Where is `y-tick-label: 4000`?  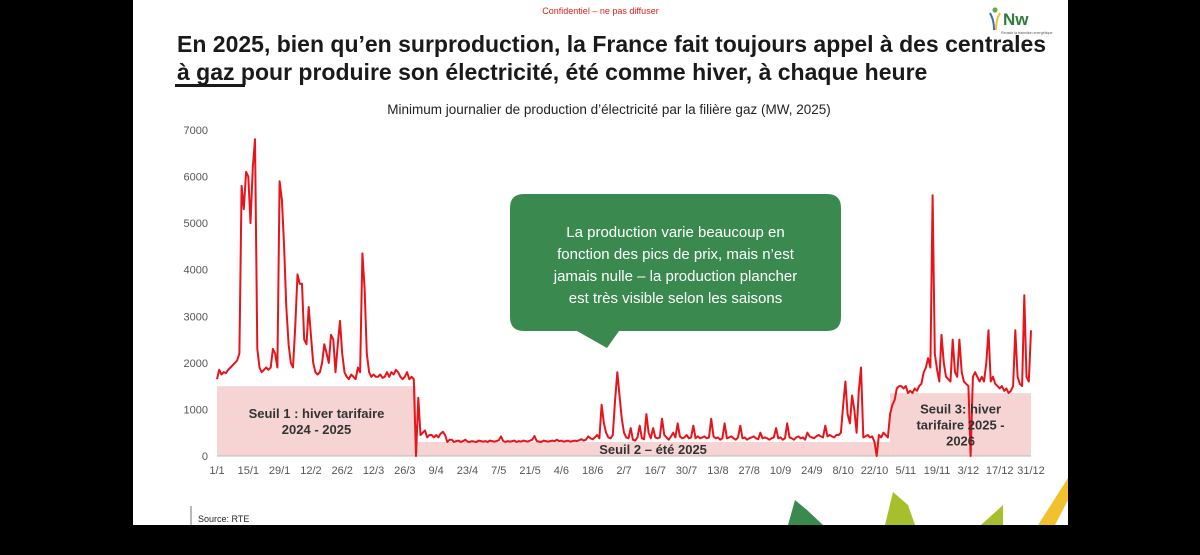
y-tick-label: 4000 is located at coordinates (196, 271).